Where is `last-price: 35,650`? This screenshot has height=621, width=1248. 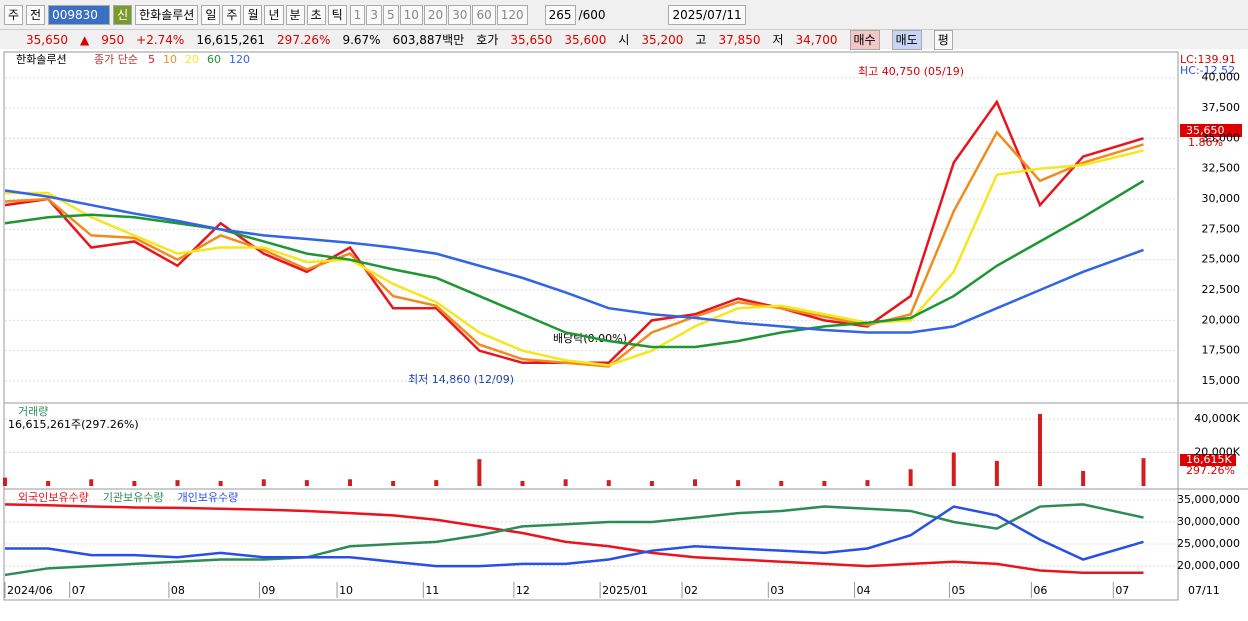
last-price: 35,650 is located at coordinates (1205, 130).